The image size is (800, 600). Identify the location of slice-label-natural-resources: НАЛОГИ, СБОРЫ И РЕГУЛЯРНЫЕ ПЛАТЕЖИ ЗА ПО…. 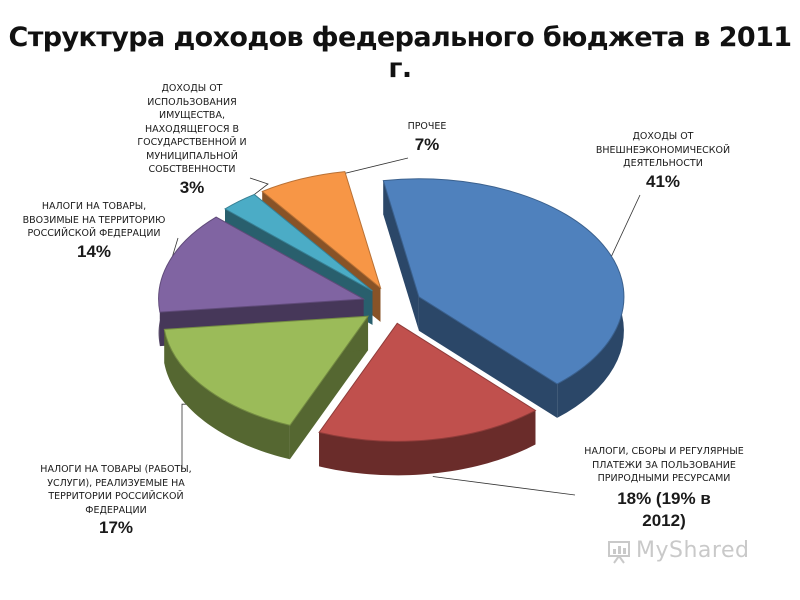
(664, 488).